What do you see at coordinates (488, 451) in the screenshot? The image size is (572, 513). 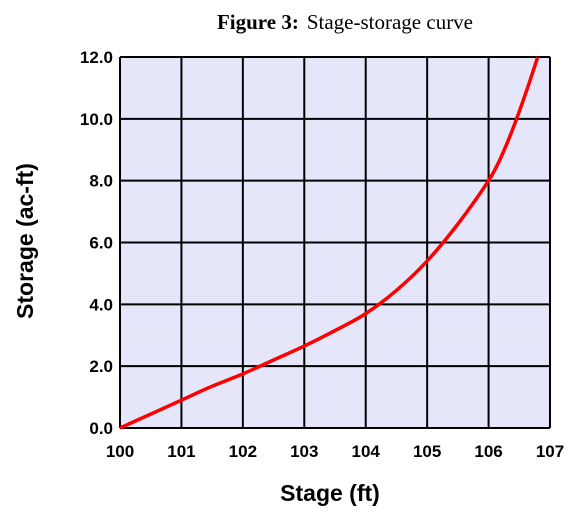 I see `x-tick-label: 106` at bounding box center [488, 451].